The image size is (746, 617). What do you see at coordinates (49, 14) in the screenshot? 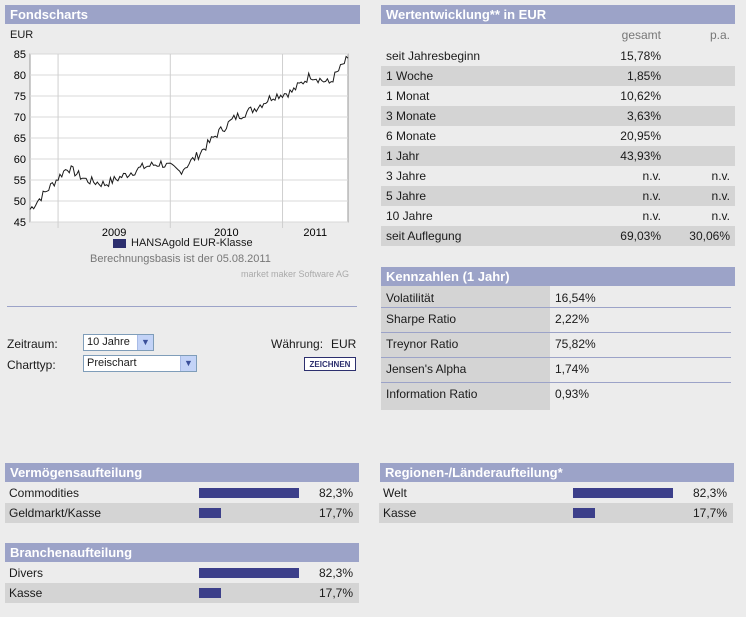
I see `fondscharts-title: Fondscharts` at bounding box center [49, 14].